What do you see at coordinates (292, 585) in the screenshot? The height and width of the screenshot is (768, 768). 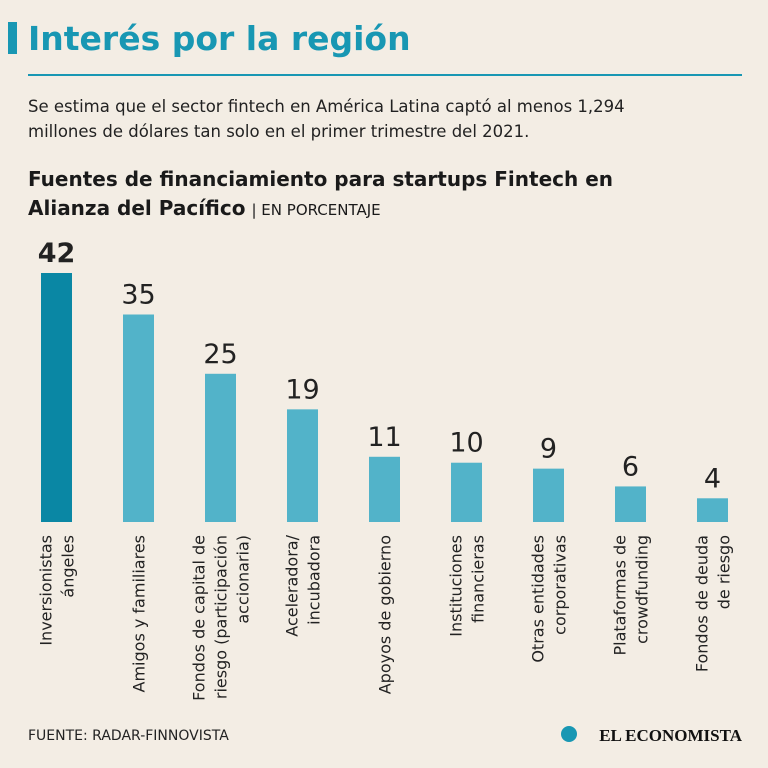 I see `category-label-line: Aceleradora/` at bounding box center [292, 585].